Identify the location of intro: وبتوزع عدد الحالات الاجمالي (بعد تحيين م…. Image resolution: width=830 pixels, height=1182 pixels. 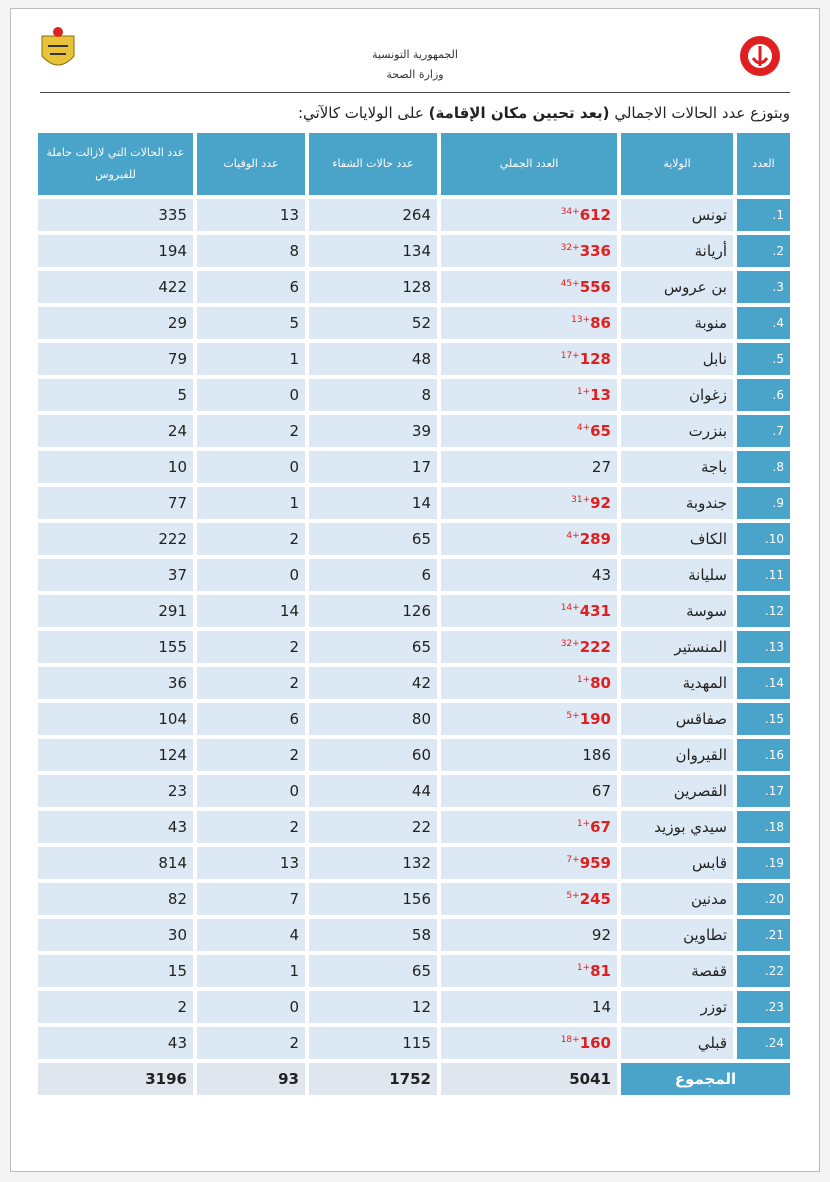
(544, 113).